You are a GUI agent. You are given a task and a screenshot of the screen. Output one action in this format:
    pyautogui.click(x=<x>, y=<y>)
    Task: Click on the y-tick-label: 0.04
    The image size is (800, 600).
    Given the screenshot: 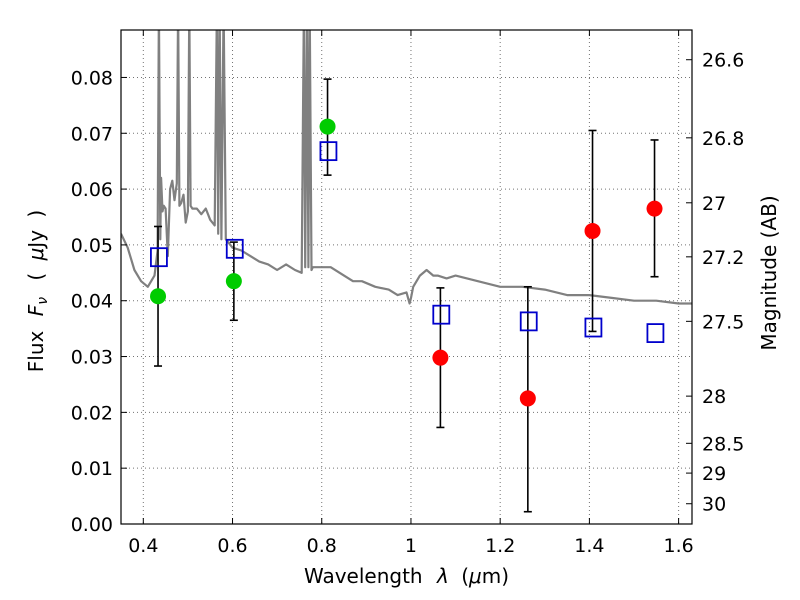 What is the action you would take?
    pyautogui.click(x=92, y=302)
    